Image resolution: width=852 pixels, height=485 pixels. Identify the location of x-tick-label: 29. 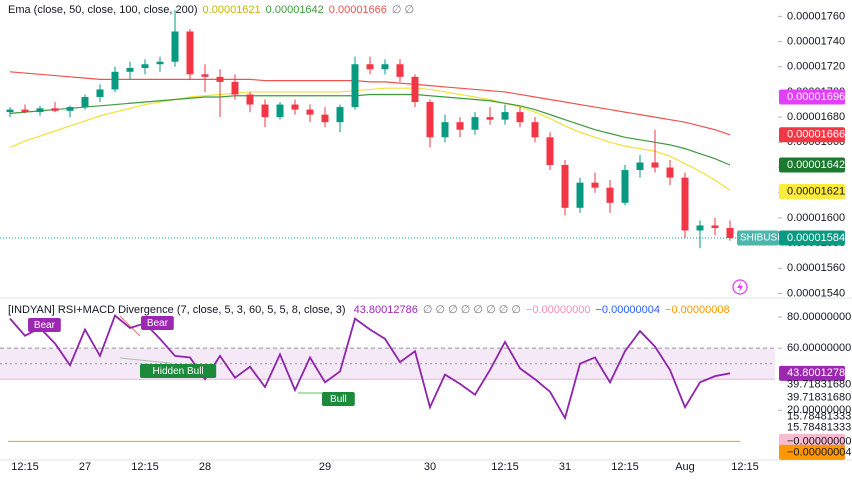
(325, 467).